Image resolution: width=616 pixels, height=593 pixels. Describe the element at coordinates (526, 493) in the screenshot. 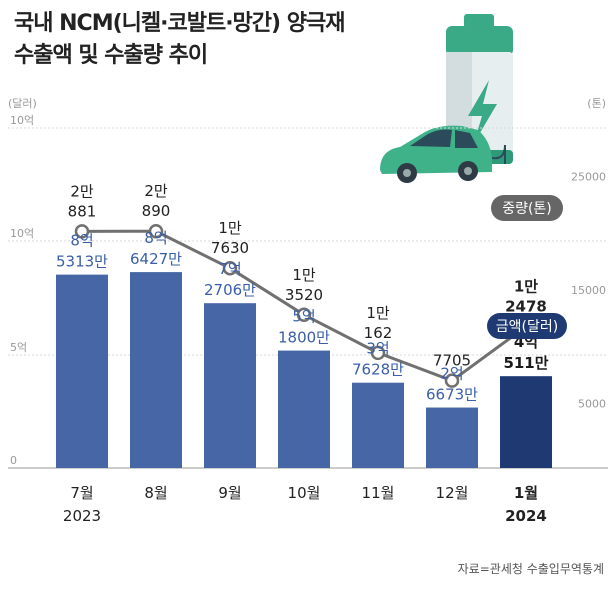

I see `x-tick-month: 1월` at that location.